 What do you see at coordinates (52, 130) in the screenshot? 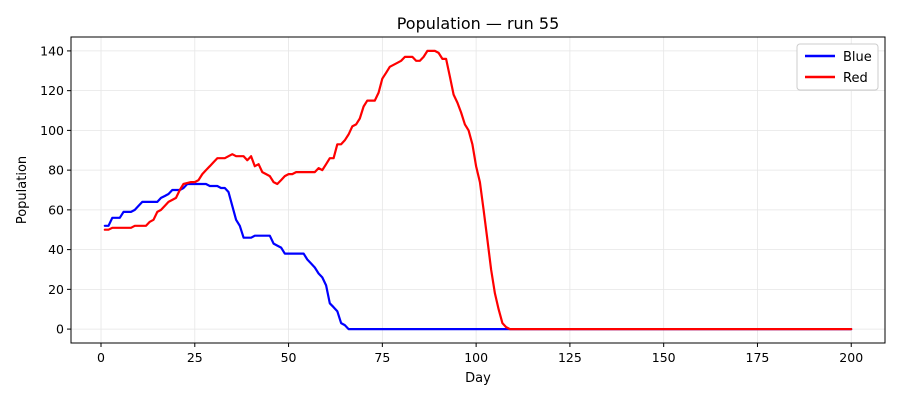
I see `y-tick-label: 100` at bounding box center [52, 130].